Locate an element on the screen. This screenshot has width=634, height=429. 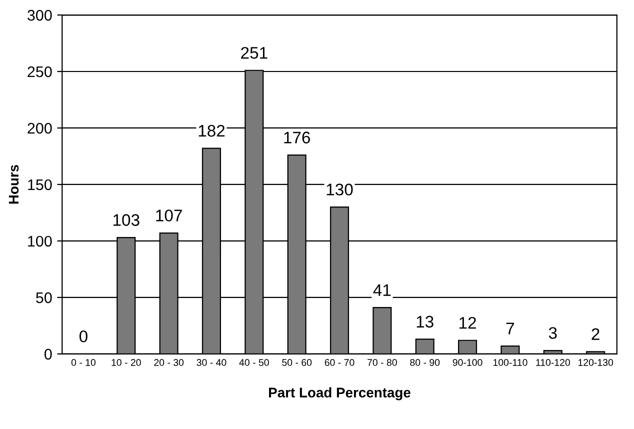
y-tick-label: 100 is located at coordinates (40, 241).